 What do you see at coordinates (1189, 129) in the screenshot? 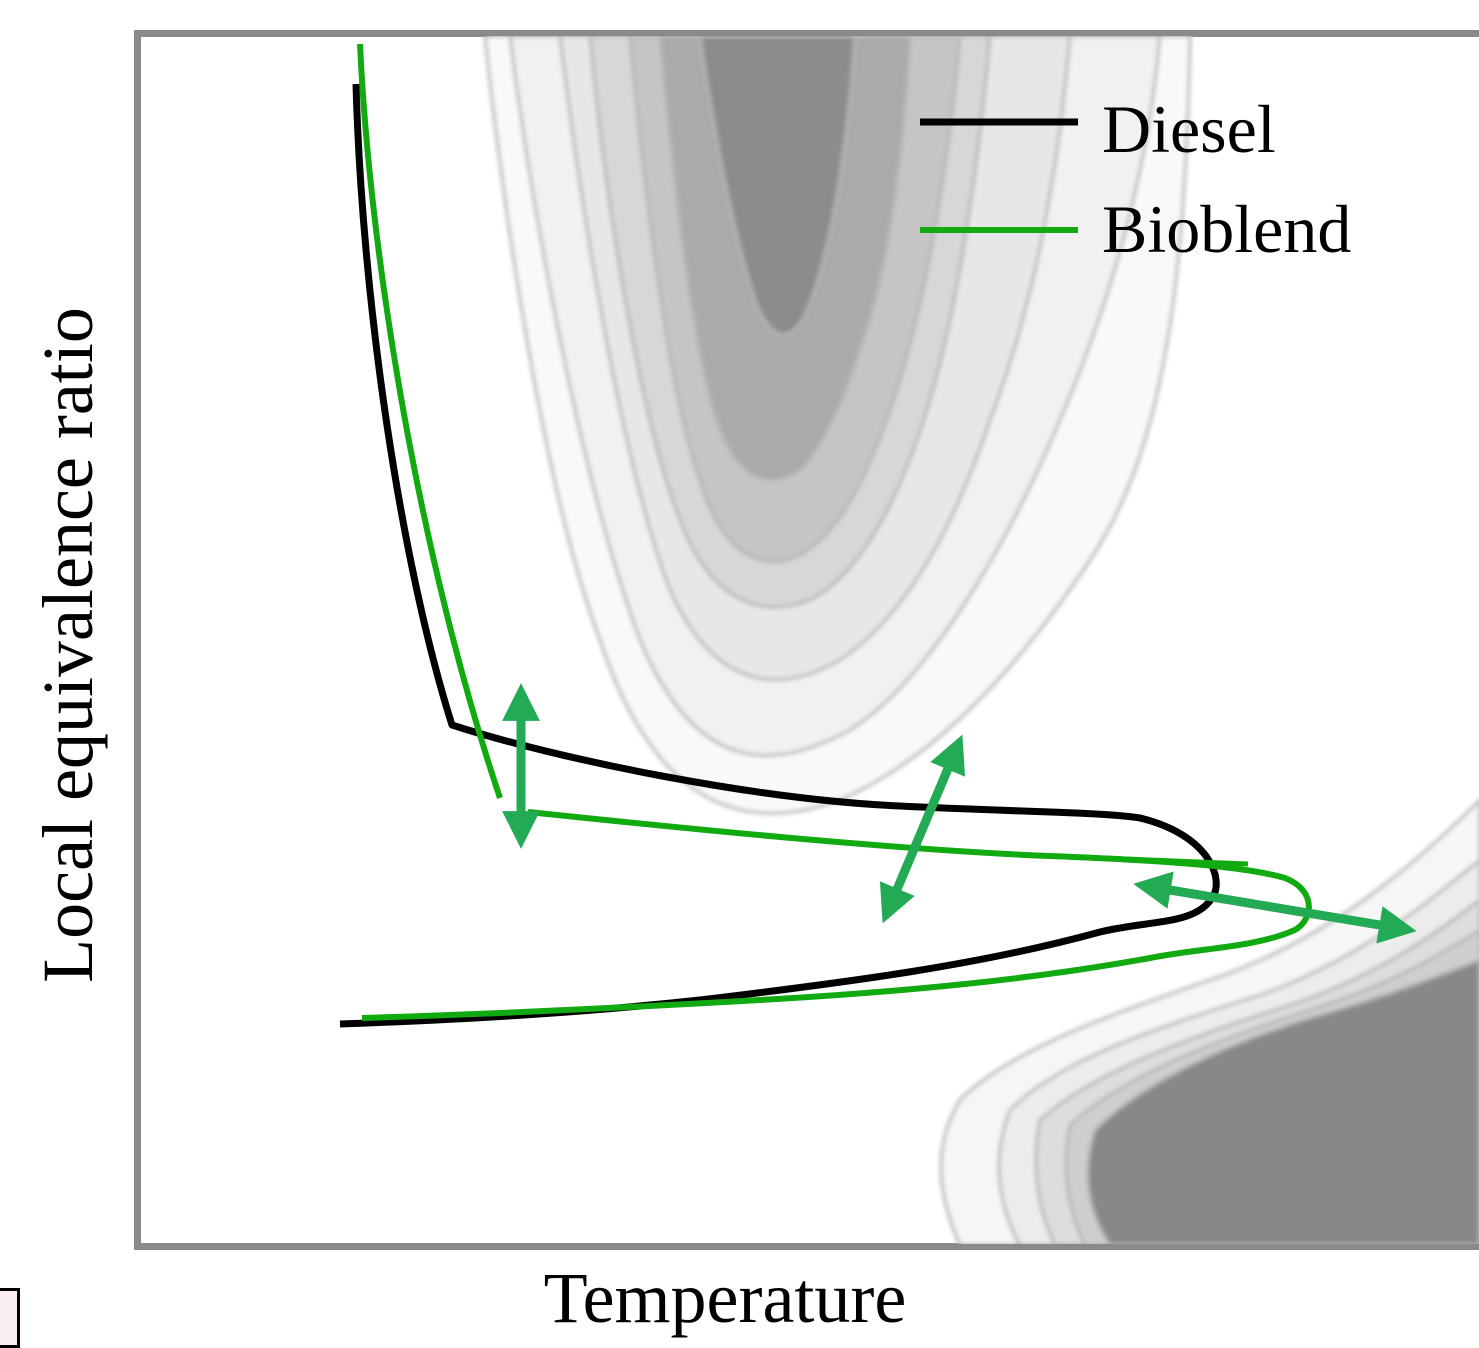
I see `legend-label-diesel: Diesel` at bounding box center [1189, 129].